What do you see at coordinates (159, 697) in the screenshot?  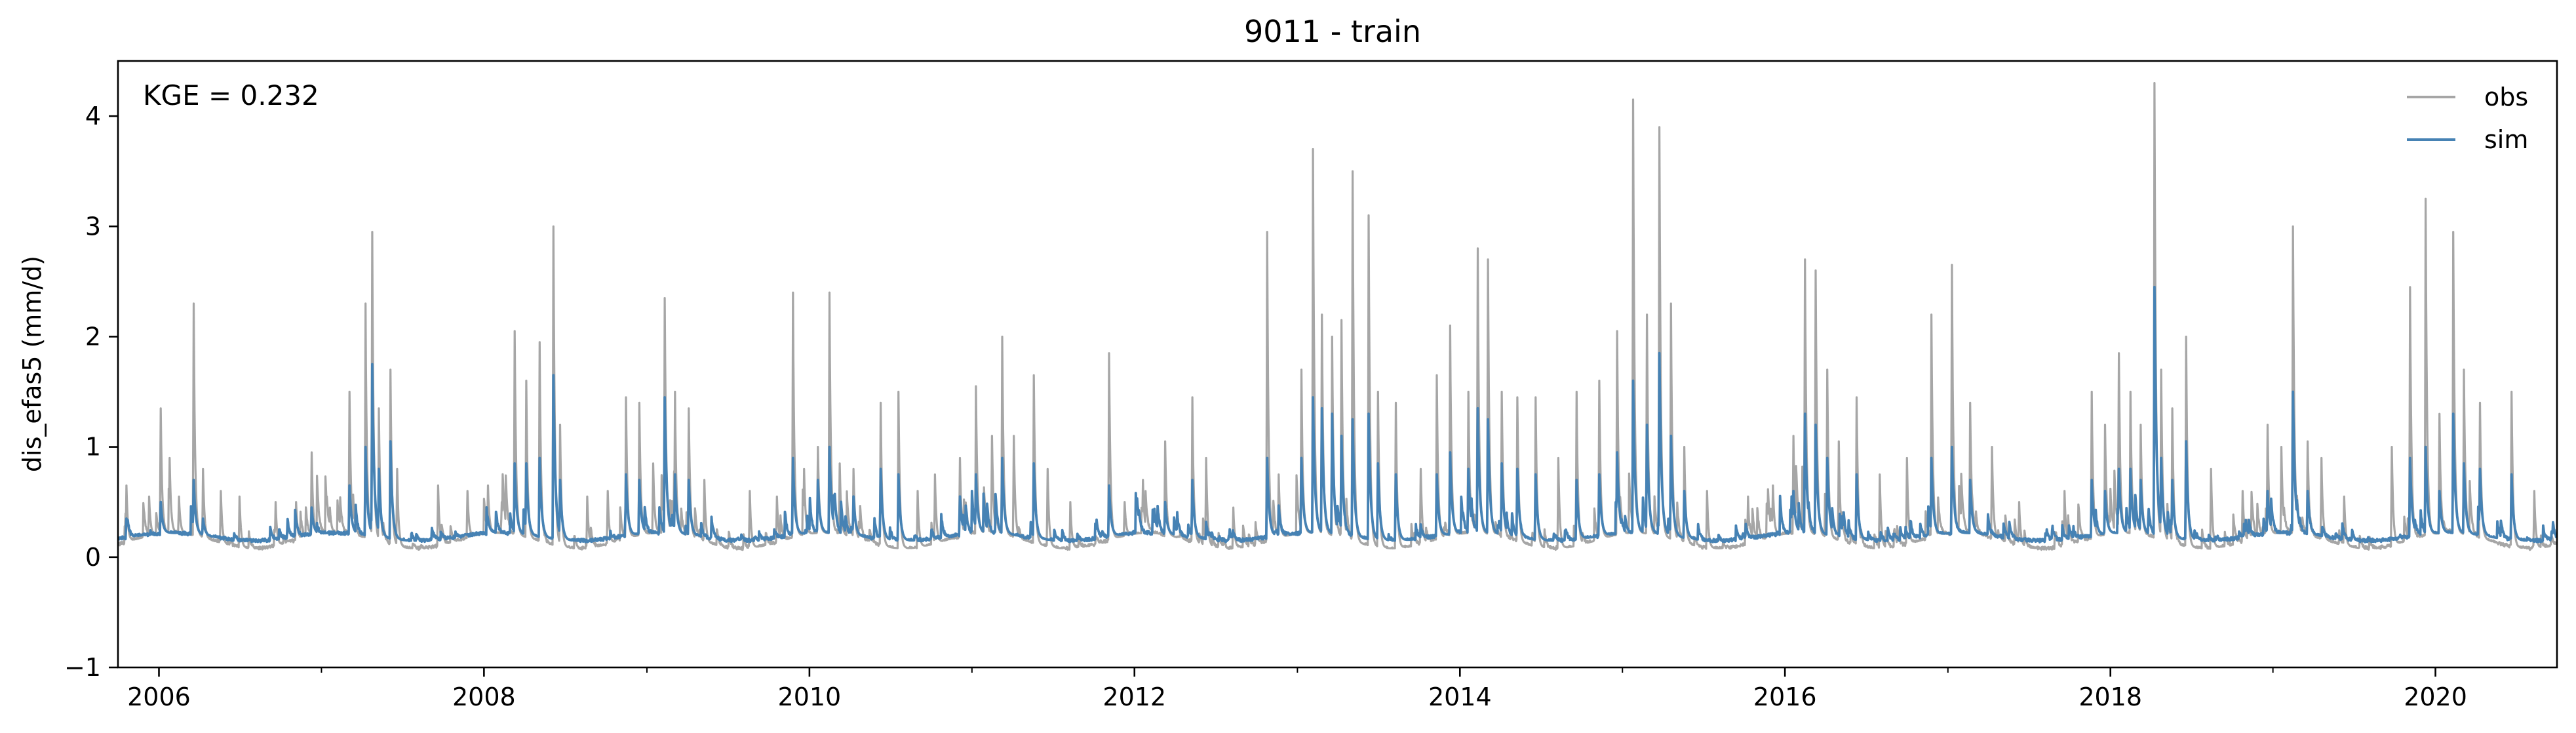 I see `x-tick-label: 2006` at bounding box center [159, 697].